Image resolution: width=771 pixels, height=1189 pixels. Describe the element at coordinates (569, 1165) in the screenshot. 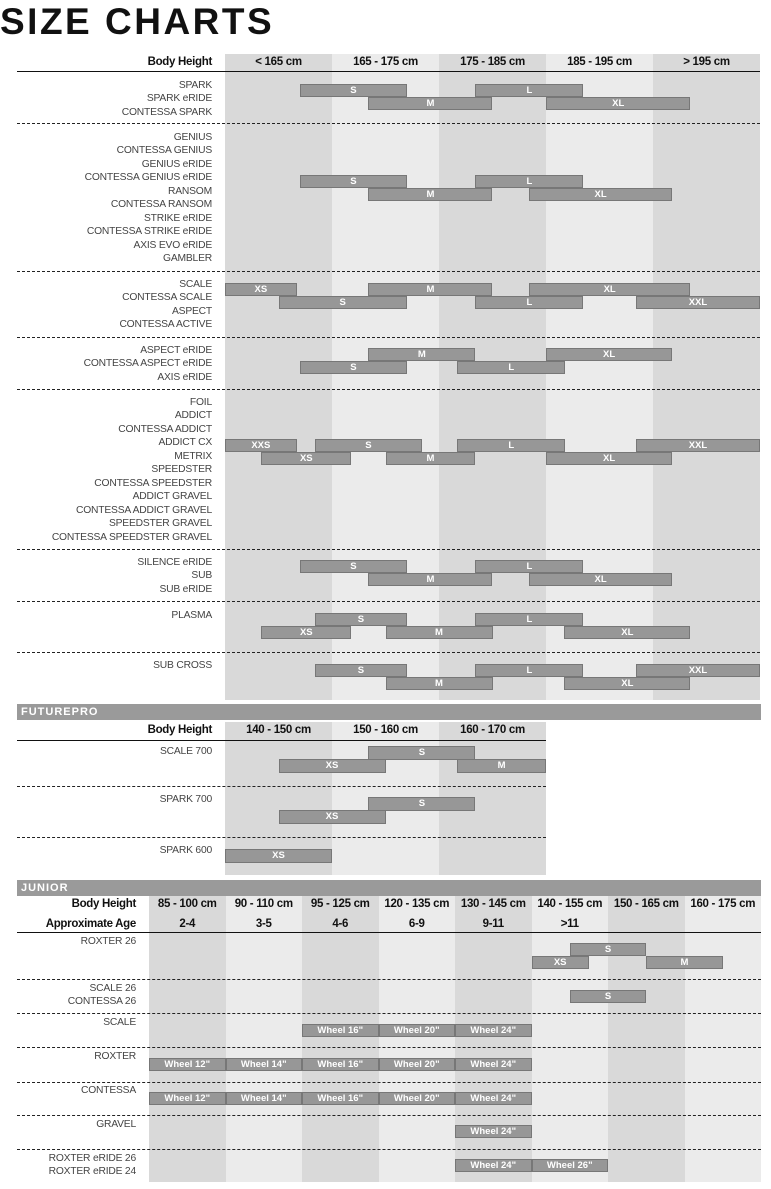

I see `size-bar: Wheel 26"` at that location.